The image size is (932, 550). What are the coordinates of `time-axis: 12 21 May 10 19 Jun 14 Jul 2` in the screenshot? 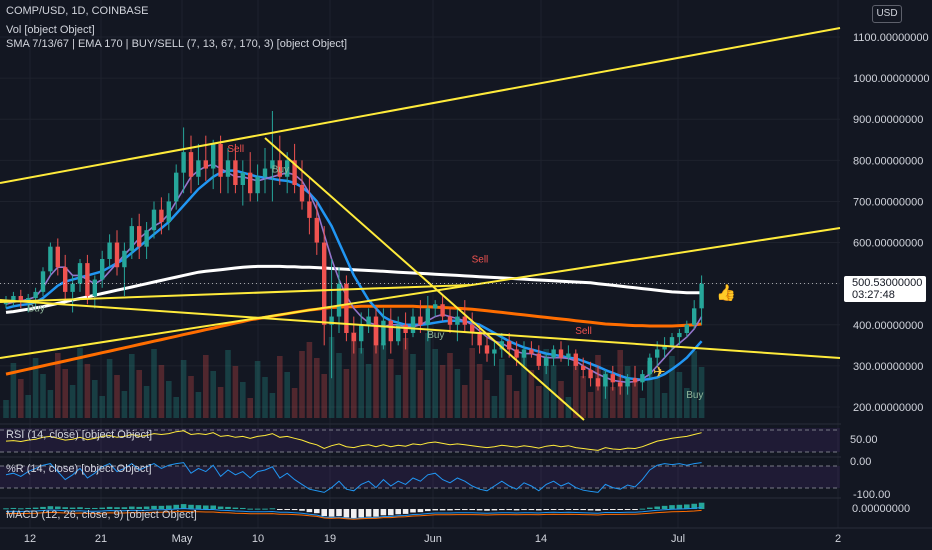 It's located at (466, 538).